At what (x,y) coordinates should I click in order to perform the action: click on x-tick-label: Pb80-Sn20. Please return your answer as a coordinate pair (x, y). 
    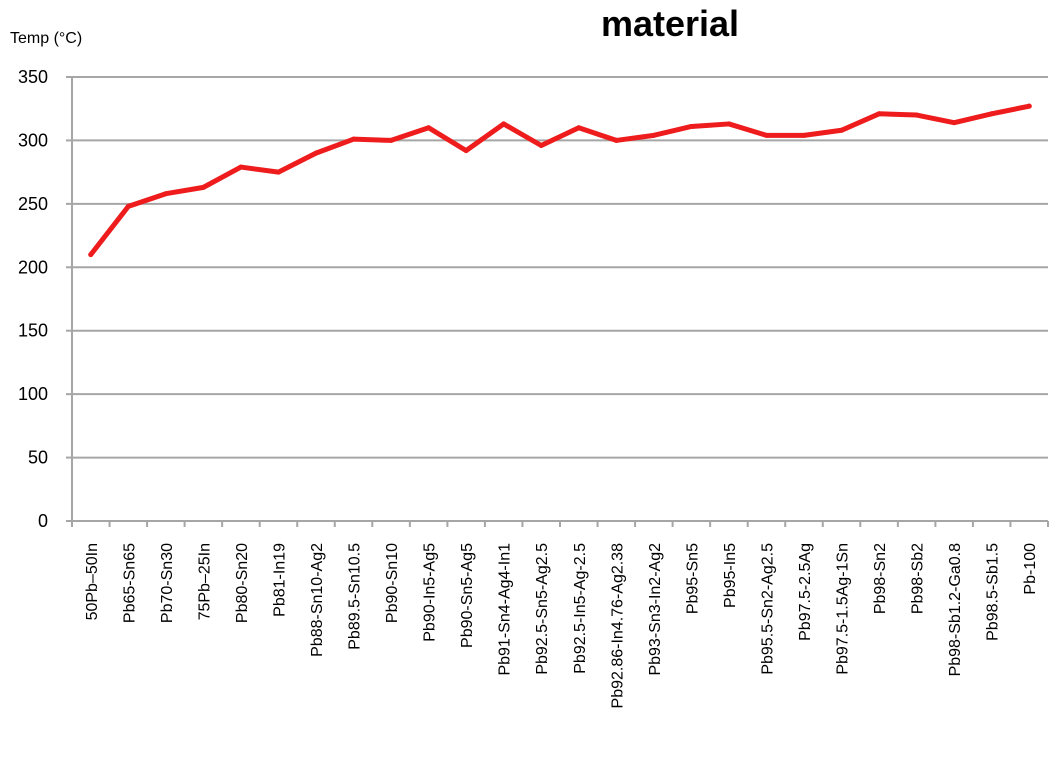
    Looking at the image, I should click on (242, 583).